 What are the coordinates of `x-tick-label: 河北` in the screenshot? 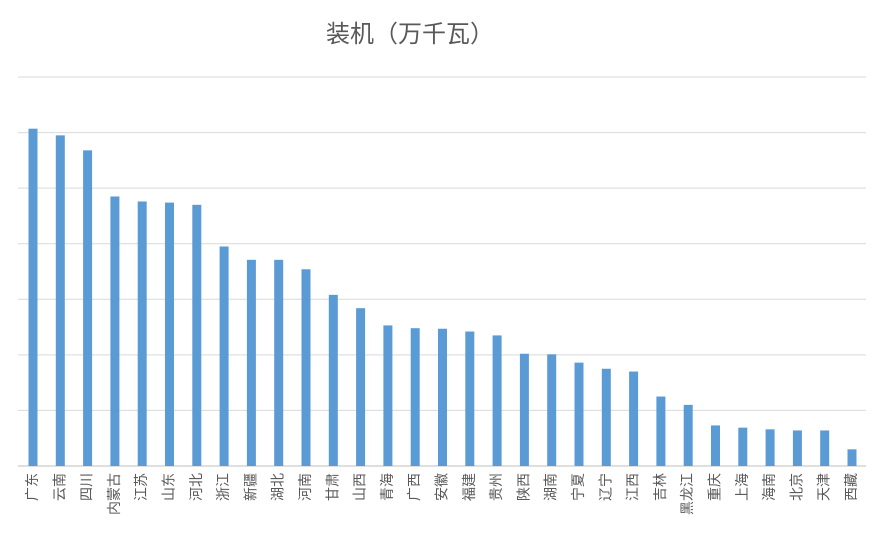 It's located at (197, 487).